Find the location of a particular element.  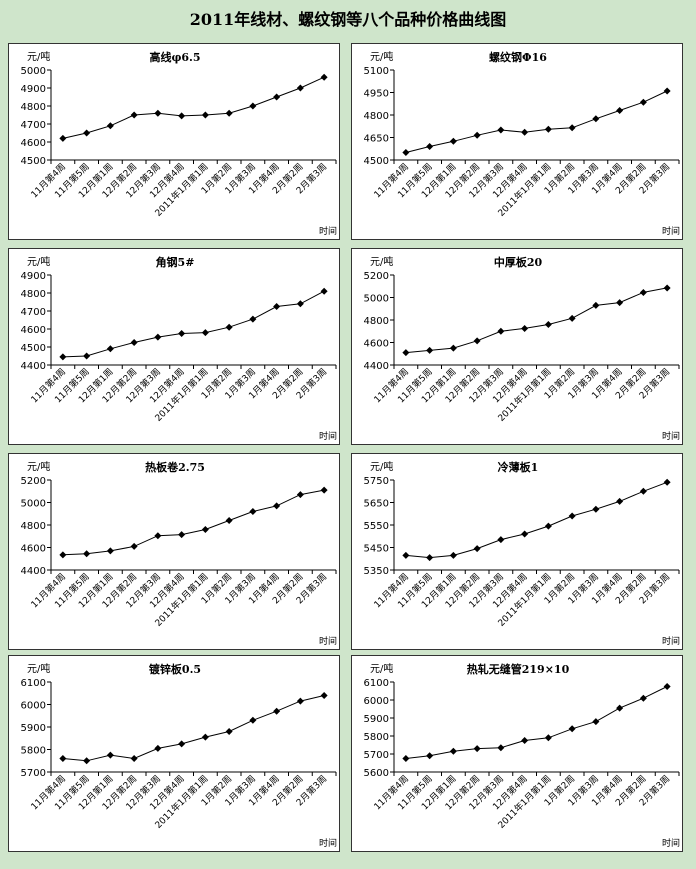

y-tick-label: 5200 is located at coordinates (33, 481).